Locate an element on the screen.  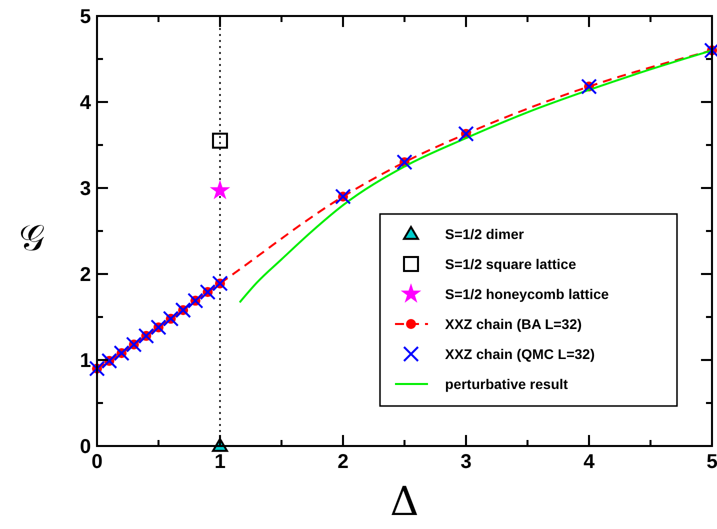
legend-label: S=1/2 dimer is located at coordinates (485, 234).